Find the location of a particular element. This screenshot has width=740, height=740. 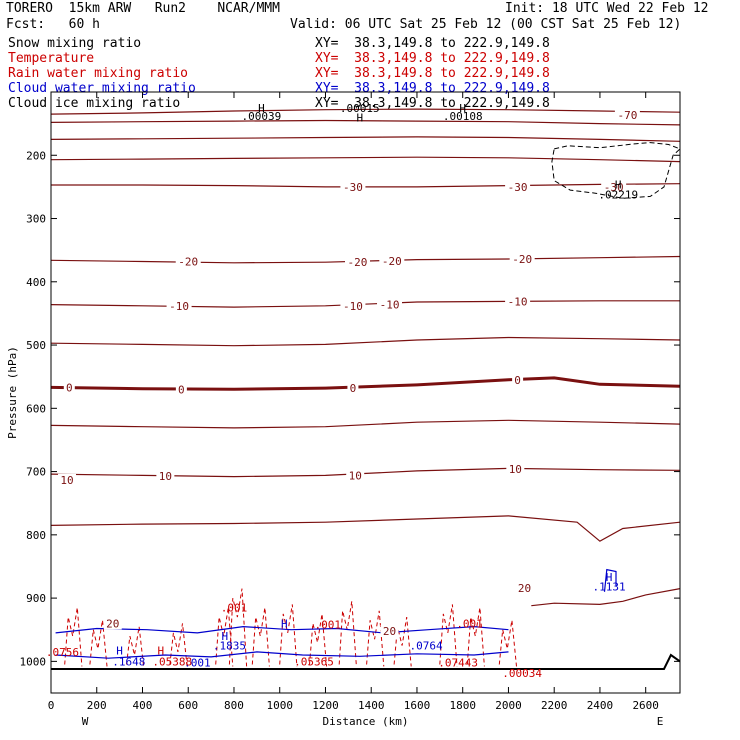

x-tick-label: 0 is located at coordinates (51, 705).